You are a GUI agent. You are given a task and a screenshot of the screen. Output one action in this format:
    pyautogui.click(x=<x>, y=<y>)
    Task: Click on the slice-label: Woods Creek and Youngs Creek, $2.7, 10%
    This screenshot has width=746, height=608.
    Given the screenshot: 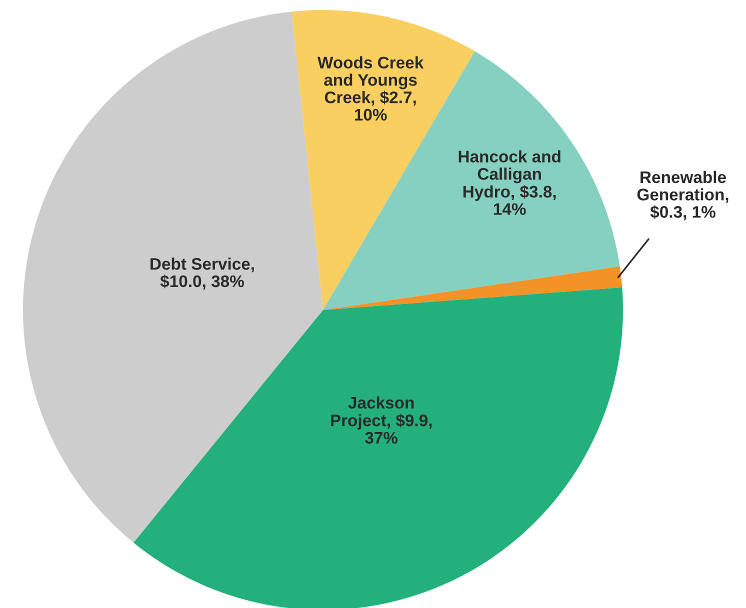 What is the action you would take?
    pyautogui.click(x=370, y=88)
    